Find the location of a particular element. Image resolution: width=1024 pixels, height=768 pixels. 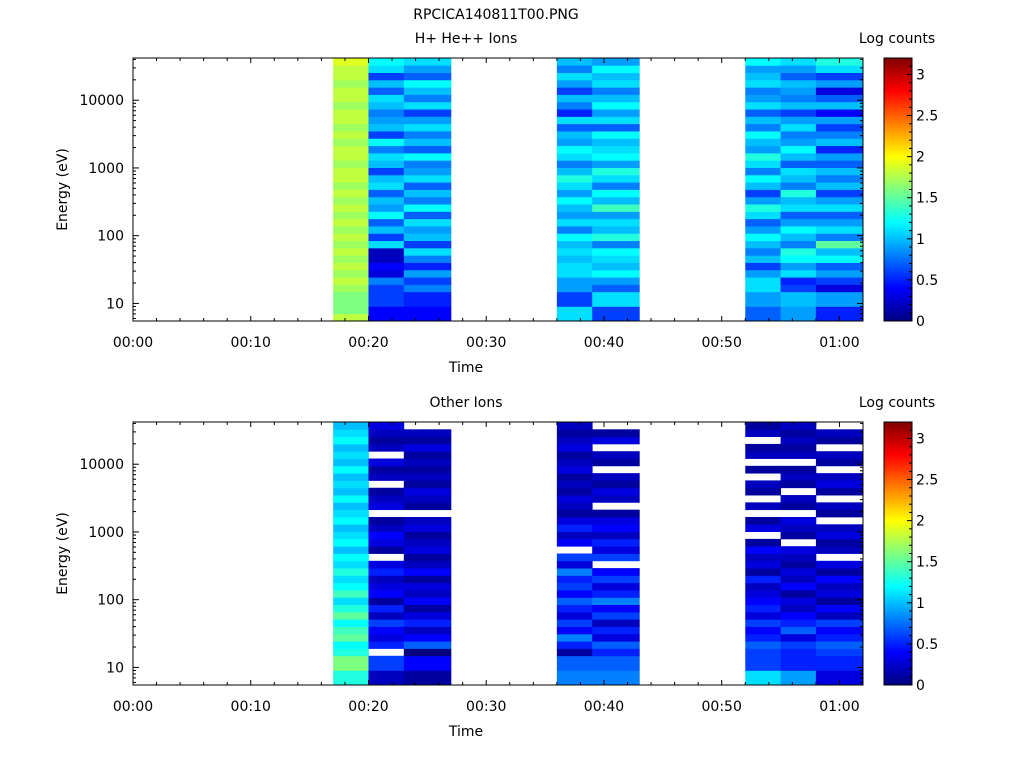

colorbar-tick-label: 2 is located at coordinates (920, 158).